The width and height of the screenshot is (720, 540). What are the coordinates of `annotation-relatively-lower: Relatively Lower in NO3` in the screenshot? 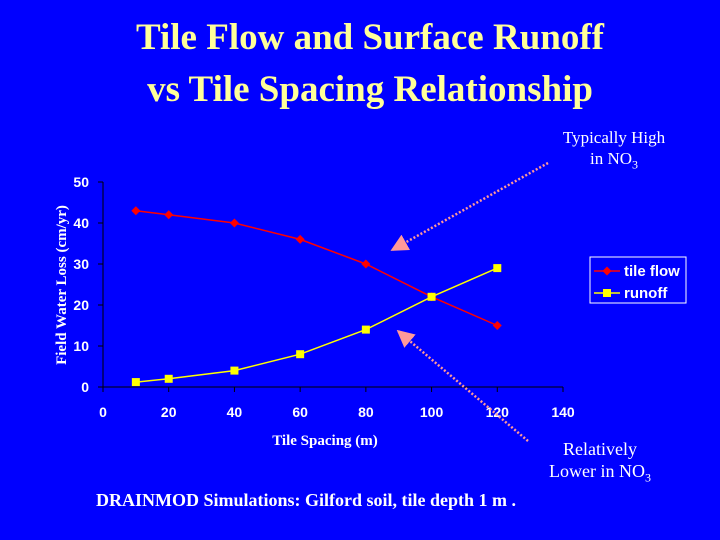 It's located at (600, 463).